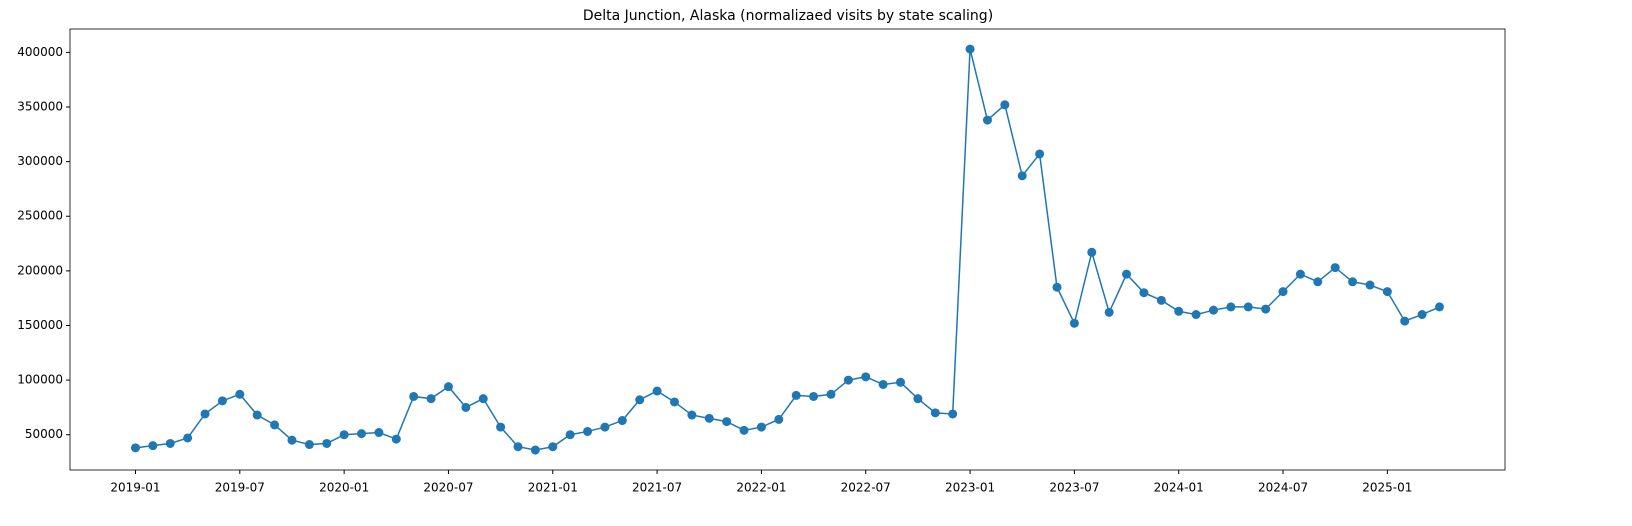 This screenshot has height=526, width=1632. I want to click on y-tick-label: 150000, so click(40, 325).